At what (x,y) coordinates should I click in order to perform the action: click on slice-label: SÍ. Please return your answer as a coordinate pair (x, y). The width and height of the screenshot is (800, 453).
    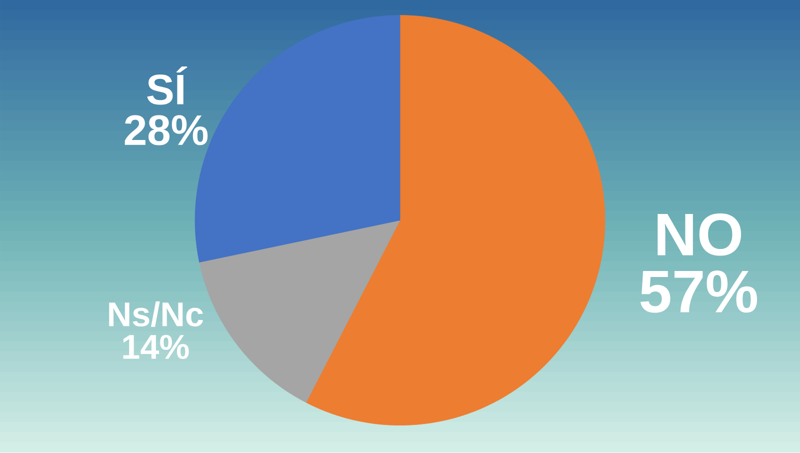
    Looking at the image, I should click on (167, 85).